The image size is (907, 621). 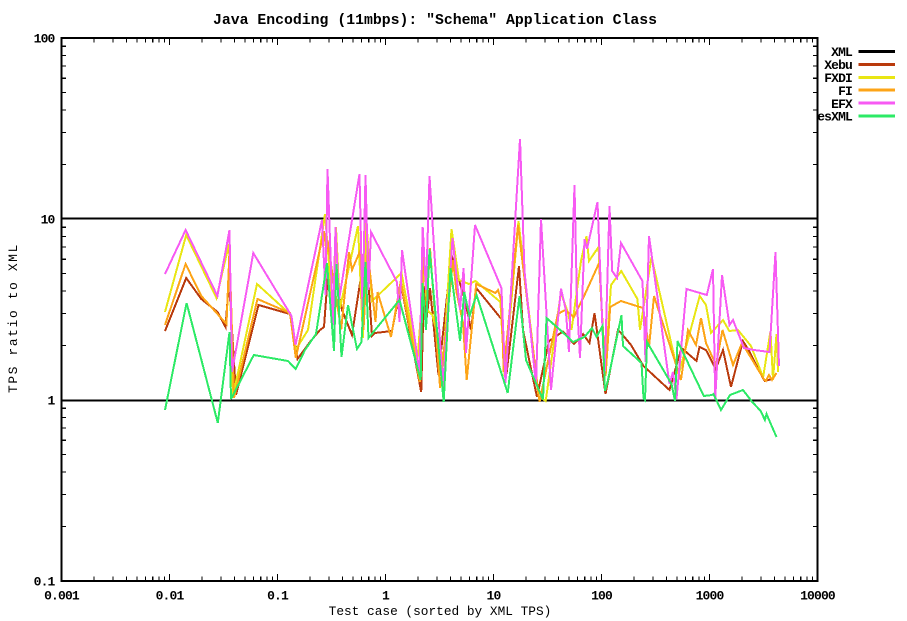 What do you see at coordinates (13, 318) in the screenshot?
I see `svg-text: TPS ratio to XML` at bounding box center [13, 318].